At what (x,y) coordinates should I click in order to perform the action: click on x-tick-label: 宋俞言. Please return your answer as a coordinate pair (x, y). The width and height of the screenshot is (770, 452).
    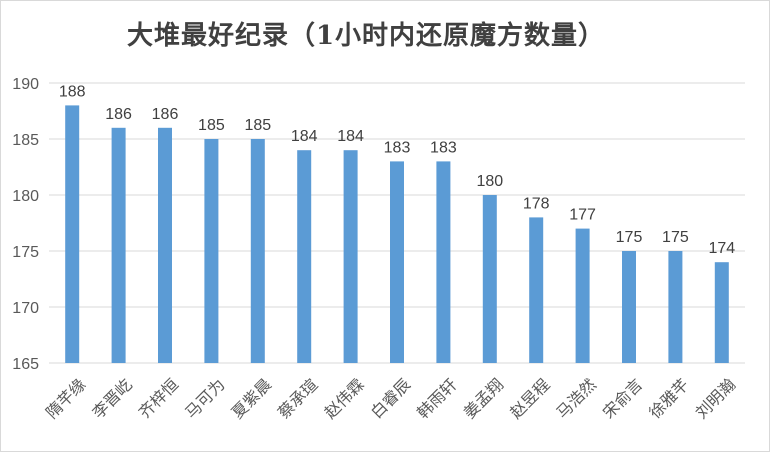
    Looking at the image, I should click on (622, 398).